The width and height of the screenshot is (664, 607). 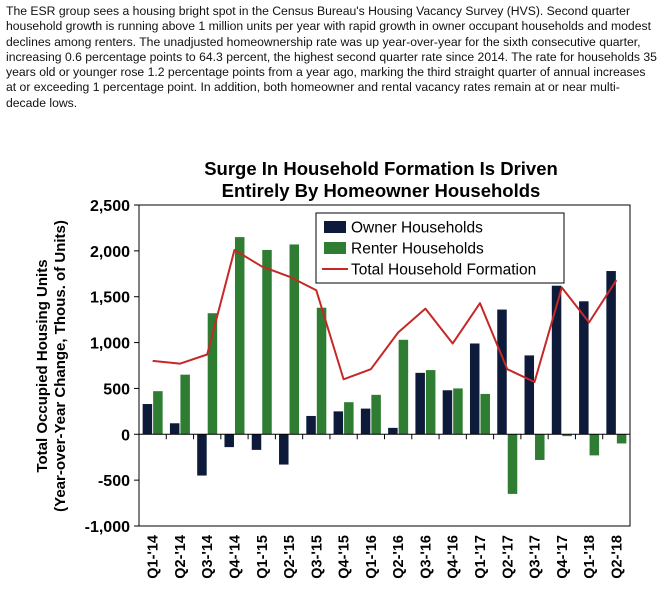 What do you see at coordinates (426, 557) in the screenshot?
I see `x-tick-label: Q3-'16` at bounding box center [426, 557].